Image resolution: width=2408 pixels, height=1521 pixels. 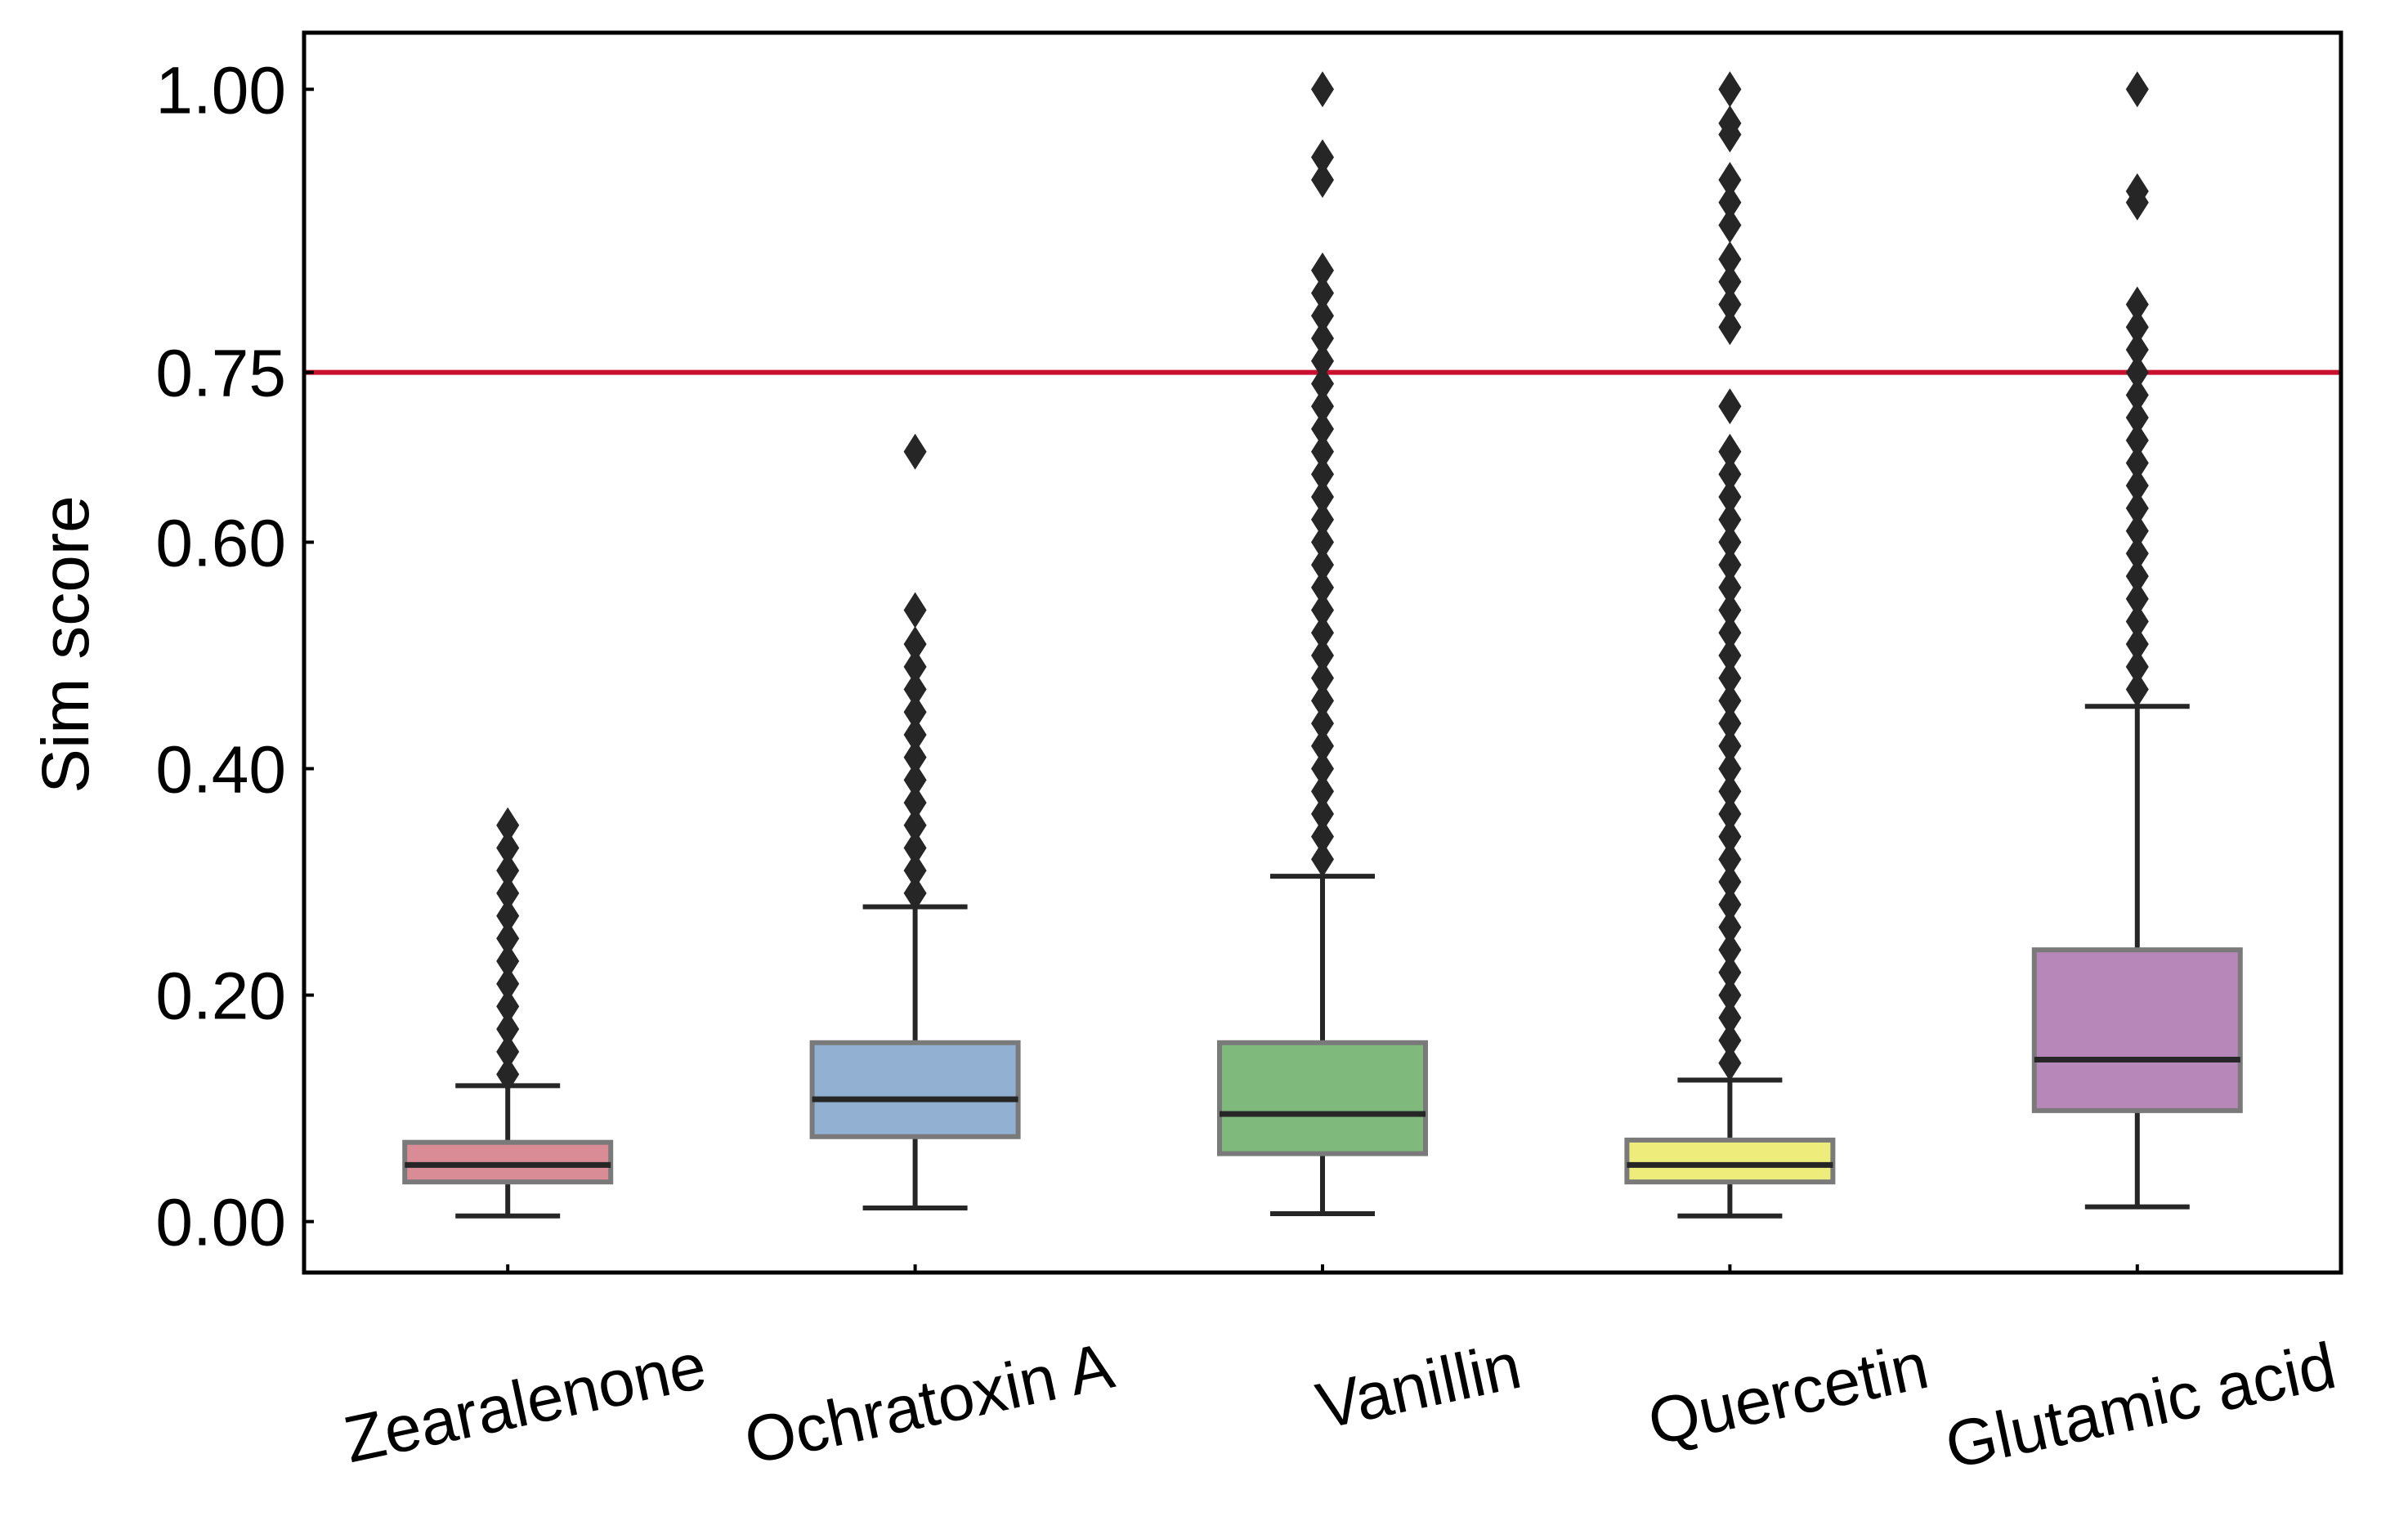 I want to click on box-group-ochratoxin-a, so click(x=915, y=822).